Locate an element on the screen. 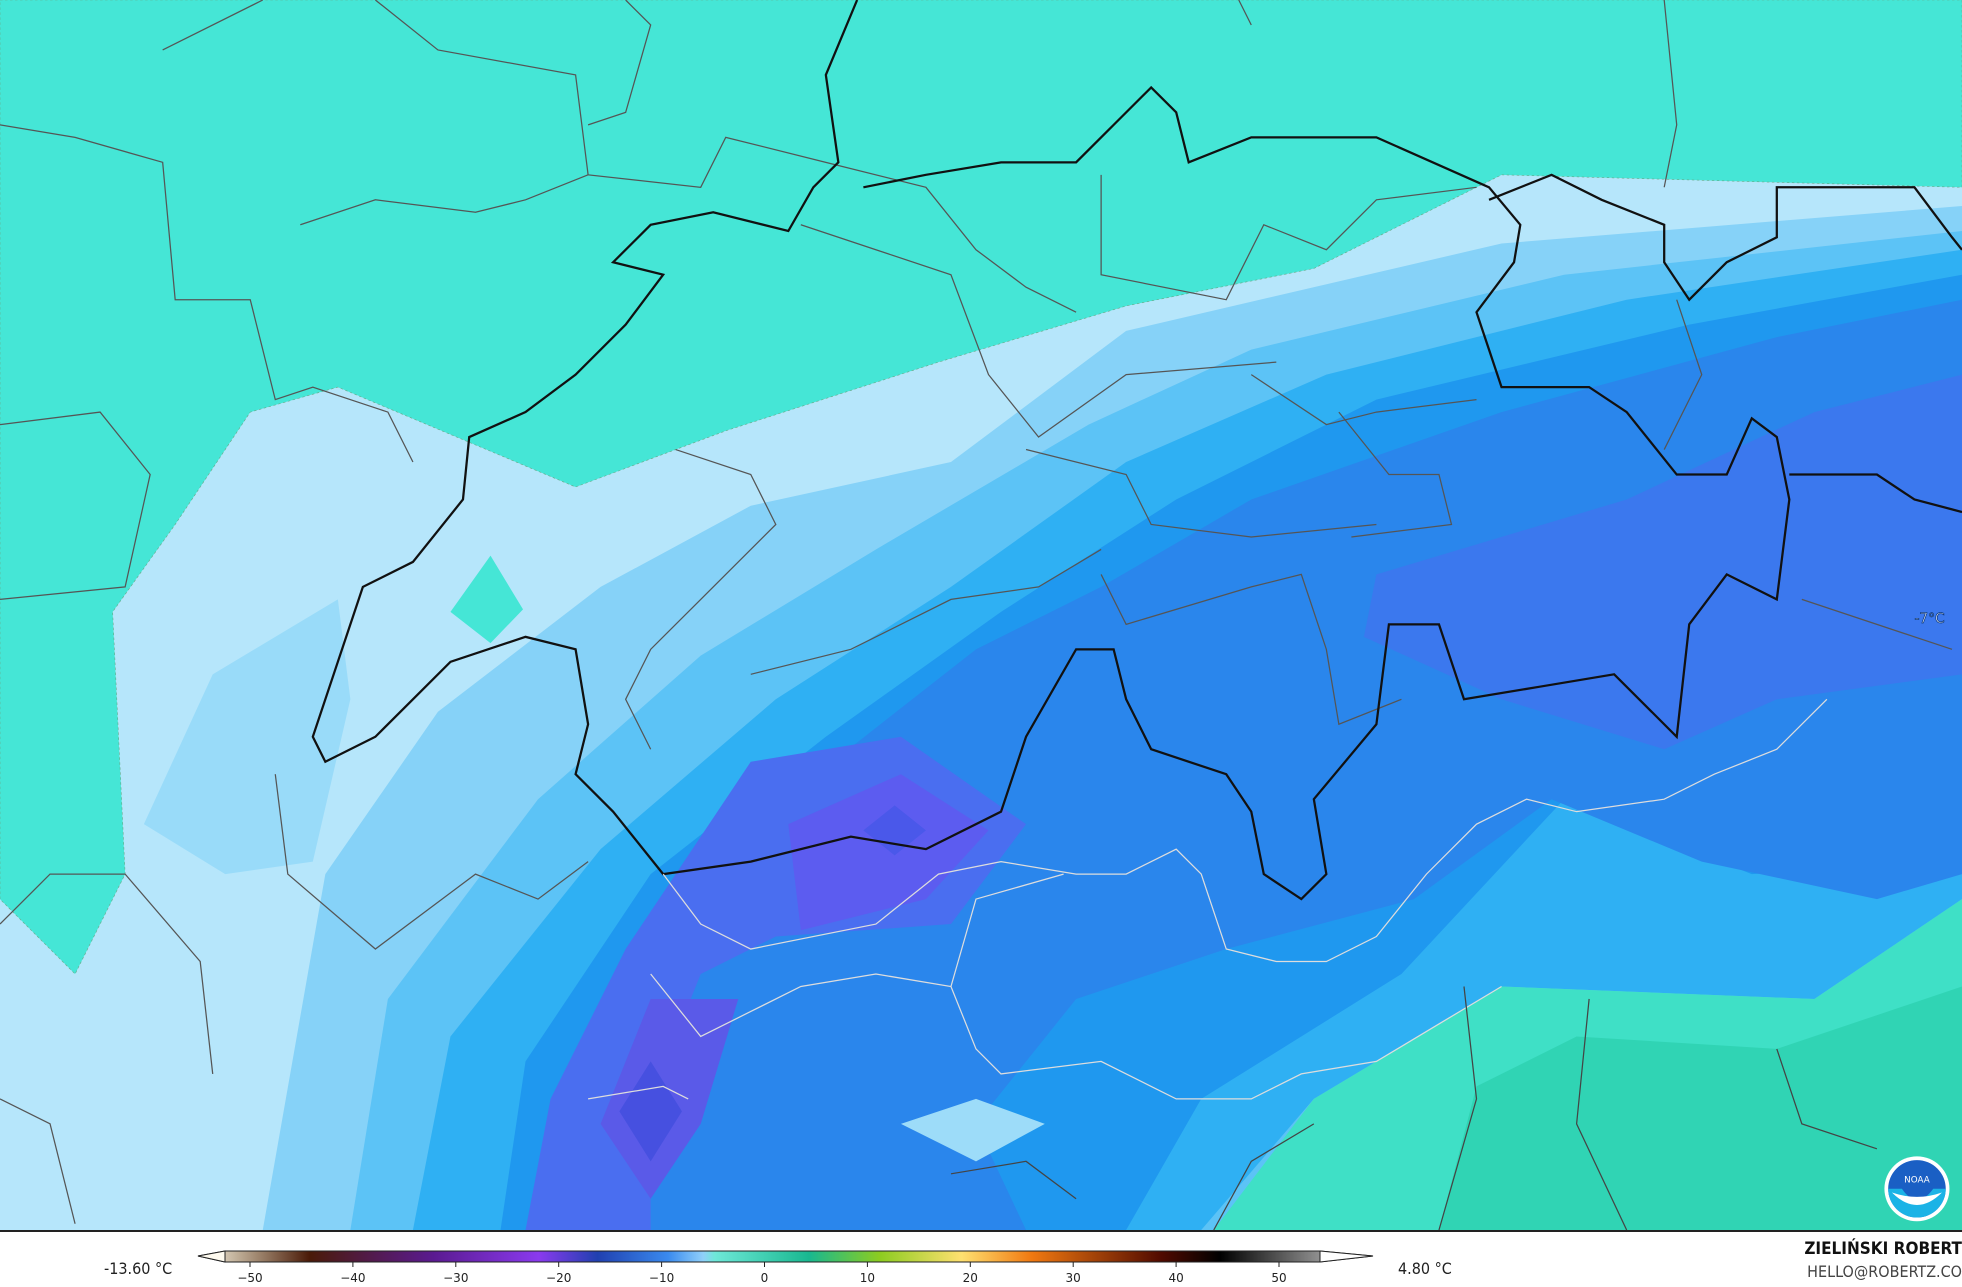  colorbar-tick-label: 40 is located at coordinates (1175, 1278).